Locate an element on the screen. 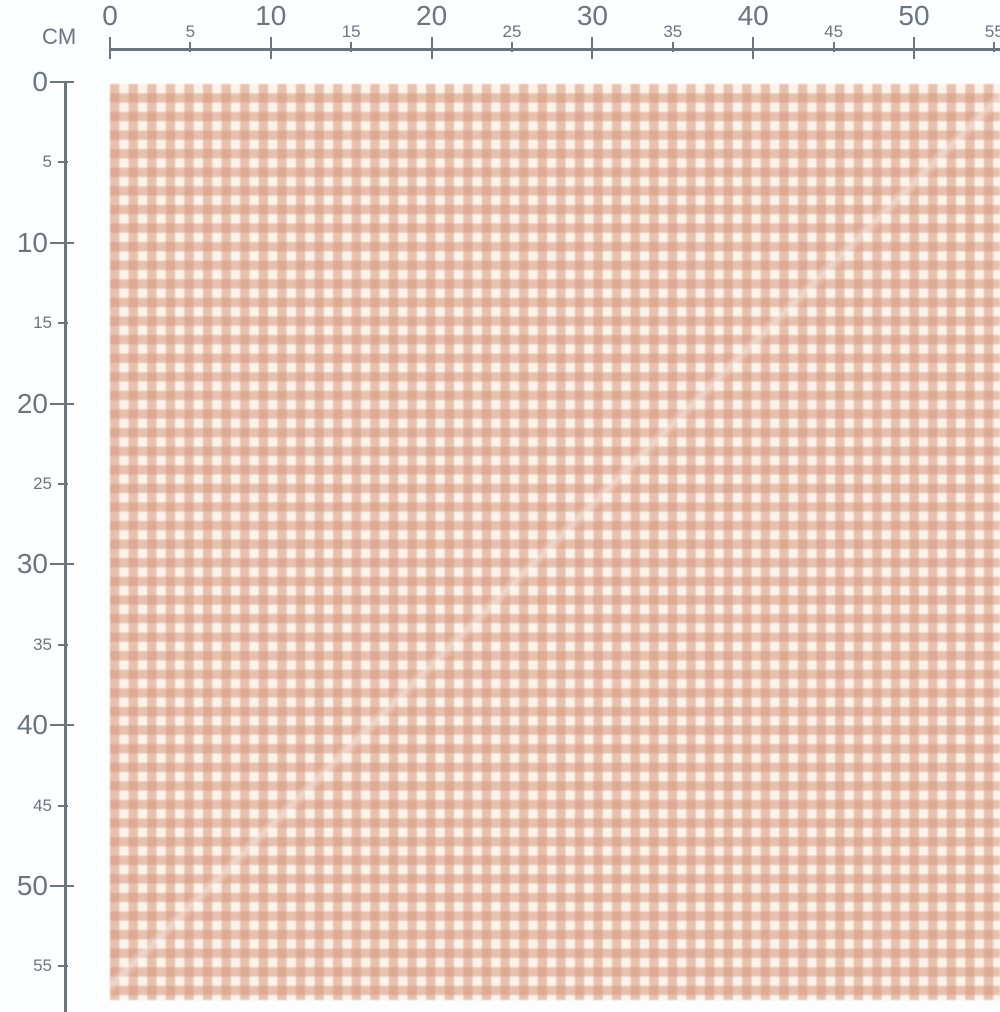 Image resolution: width=1000 pixels, height=1012 pixels. h-ruler-label: 15 is located at coordinates (351, 31).